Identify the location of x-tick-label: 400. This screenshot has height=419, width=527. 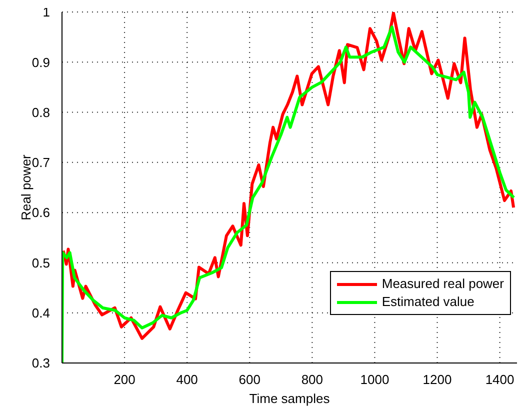
(187, 380).